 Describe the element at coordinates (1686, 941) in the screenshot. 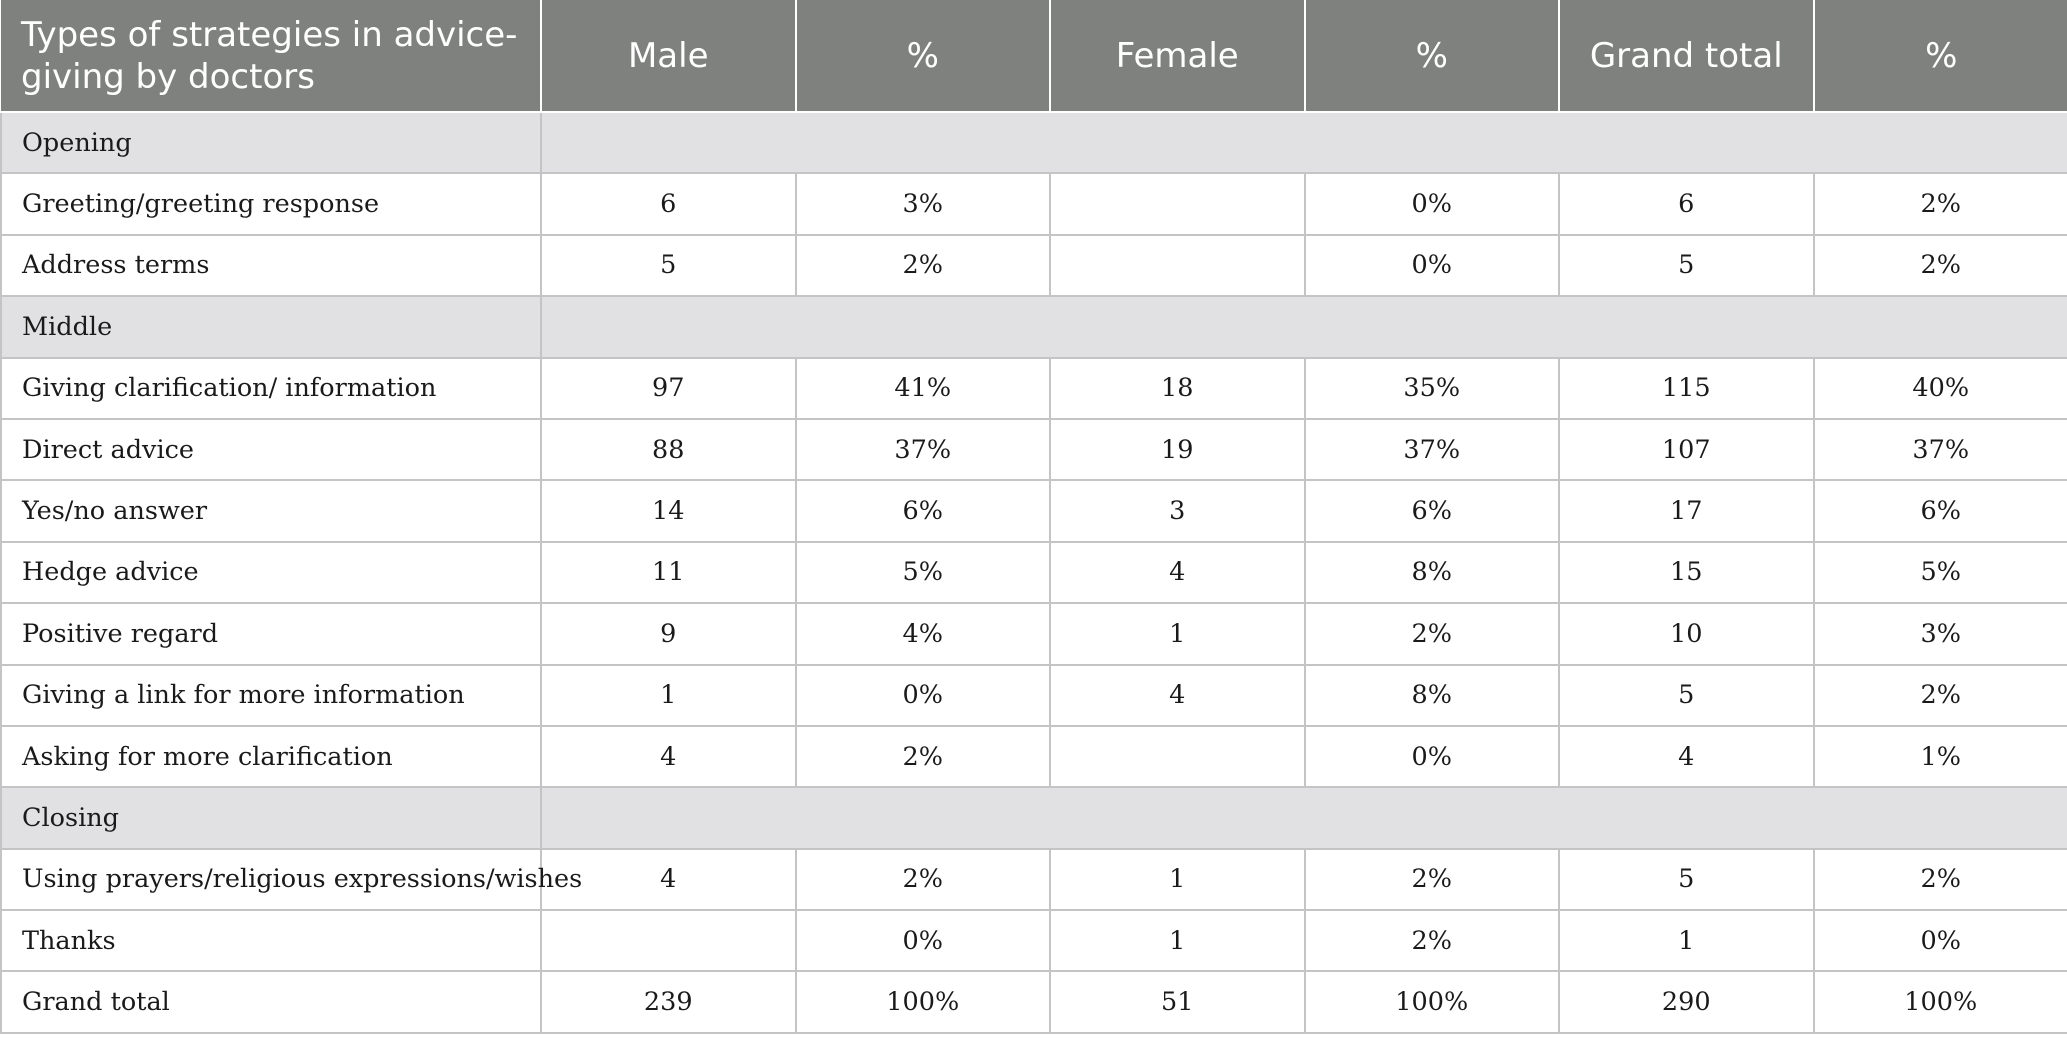

I see `cell-grand-total: 1` at that location.